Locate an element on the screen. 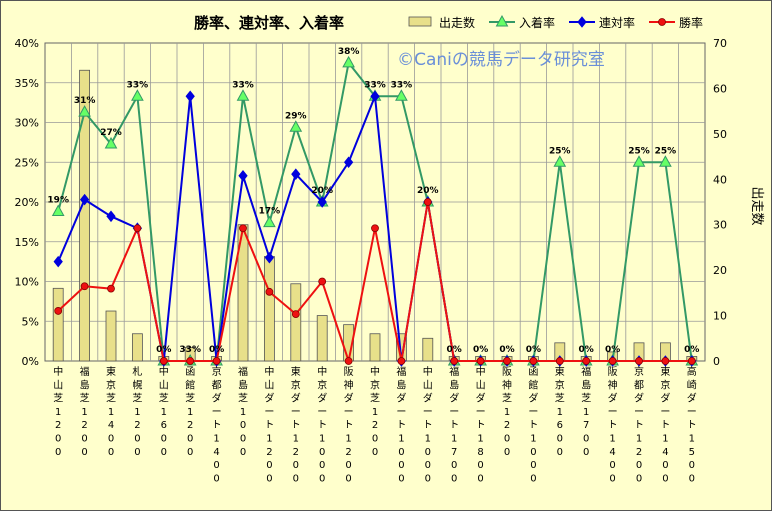 The height and width of the screenshot is (515, 772). legend-label: 入着率 is located at coordinates (537, 22).